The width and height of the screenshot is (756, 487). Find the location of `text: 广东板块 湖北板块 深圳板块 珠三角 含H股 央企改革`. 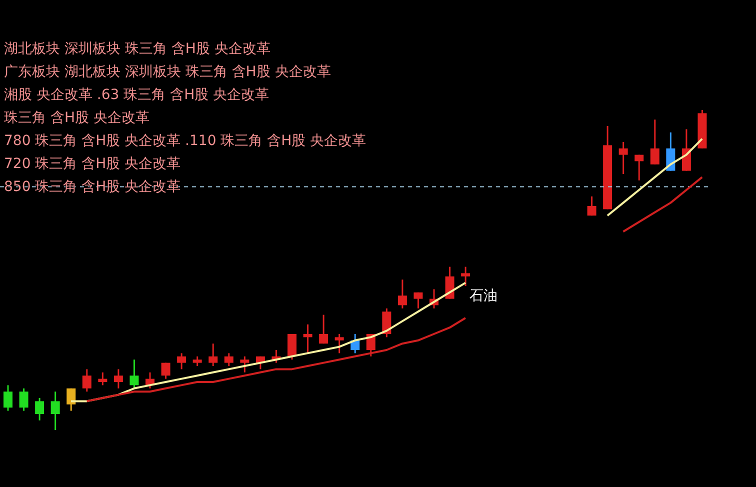

text: 广东板块 湖北板块 深圳板块 珠三角 含H股 央企改革 is located at coordinates (167, 72).